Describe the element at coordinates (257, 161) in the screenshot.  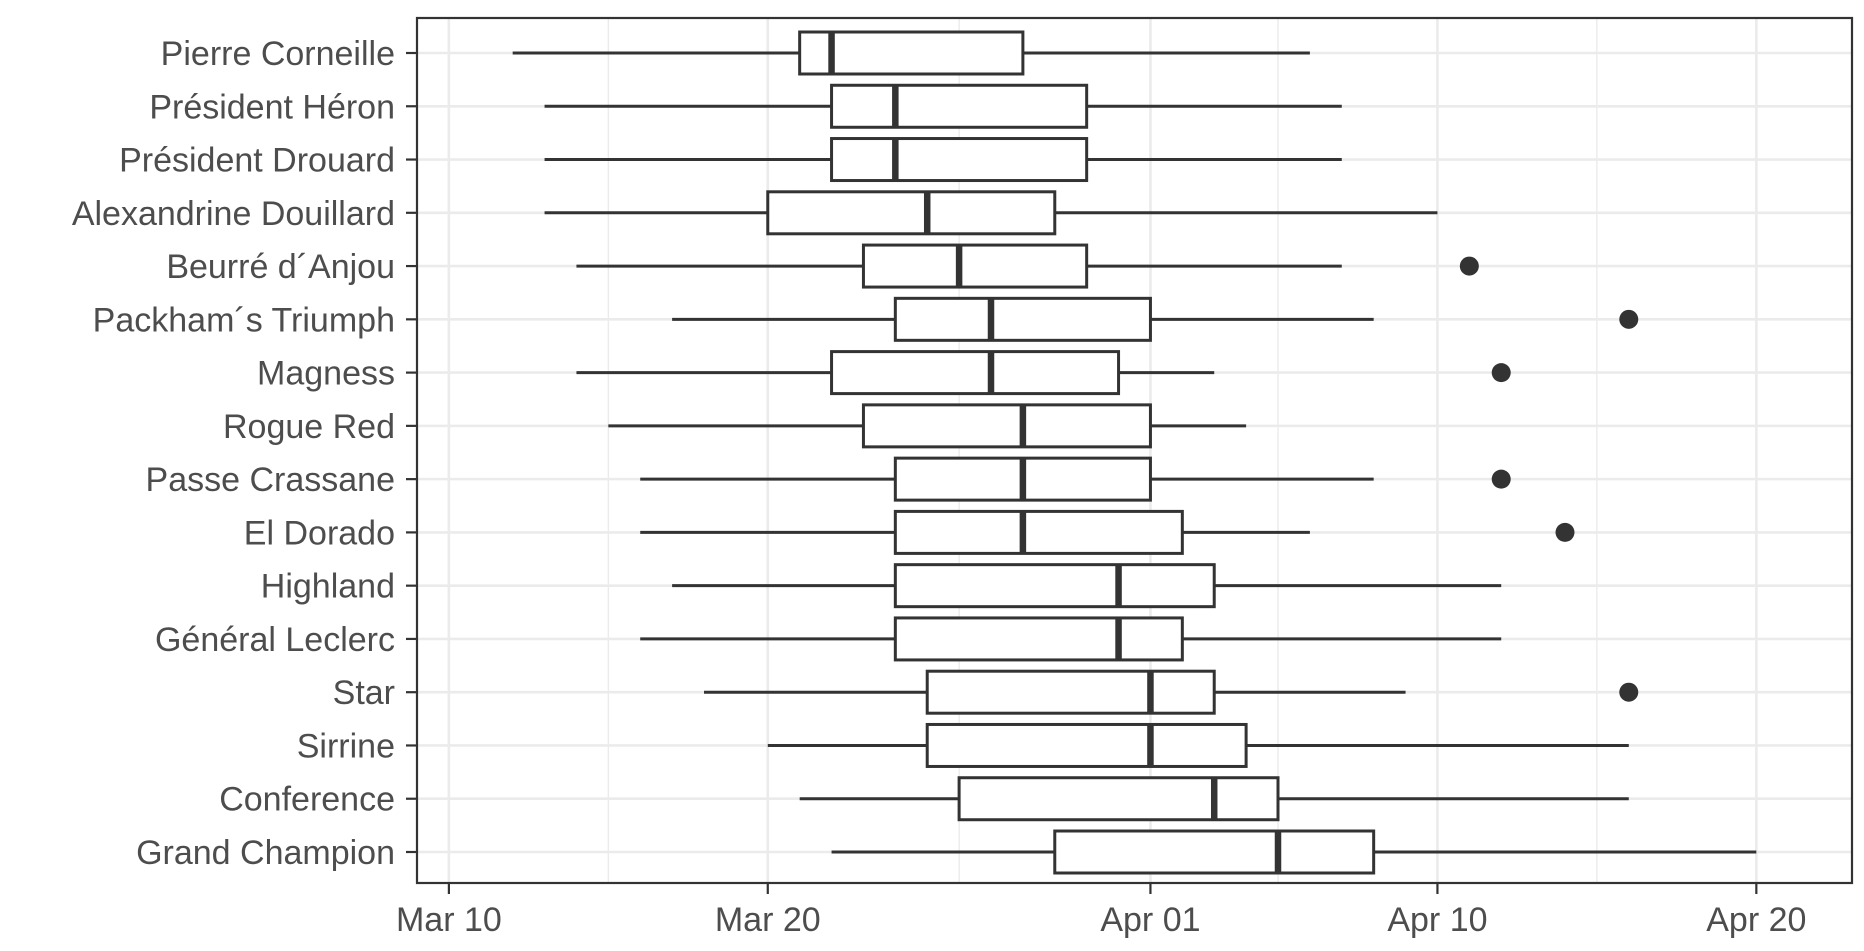
I see `y-axis-category-label: Président Drouard` at that location.